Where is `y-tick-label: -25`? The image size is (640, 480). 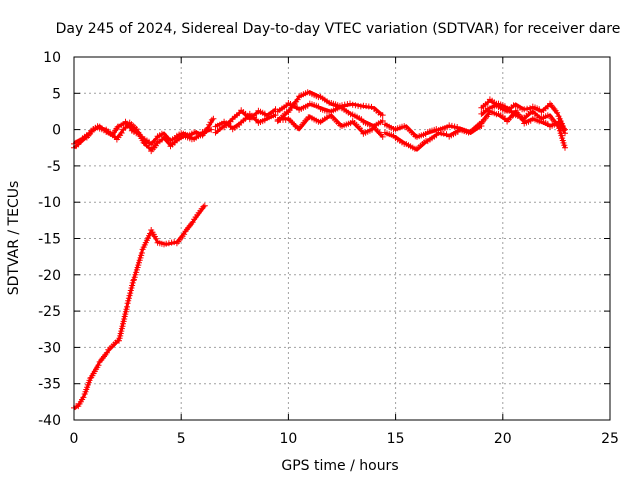
y-tick-label: -25 is located at coordinates (49, 312).